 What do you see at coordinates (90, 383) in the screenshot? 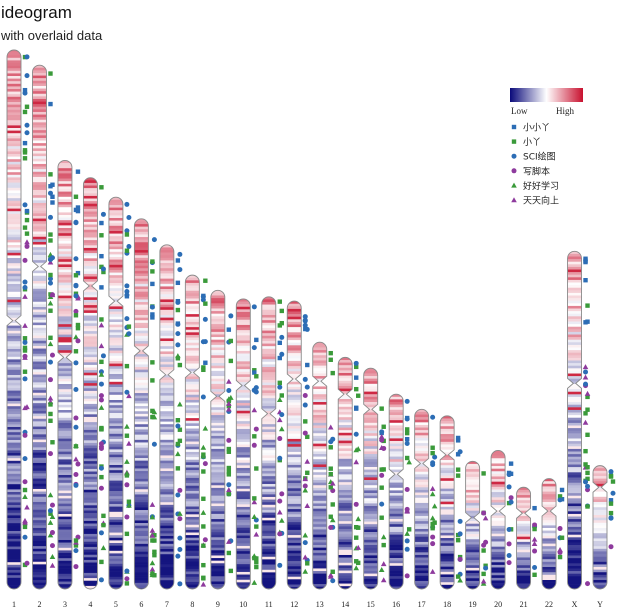
I see `chromosome-4-outline` at bounding box center [90, 383].